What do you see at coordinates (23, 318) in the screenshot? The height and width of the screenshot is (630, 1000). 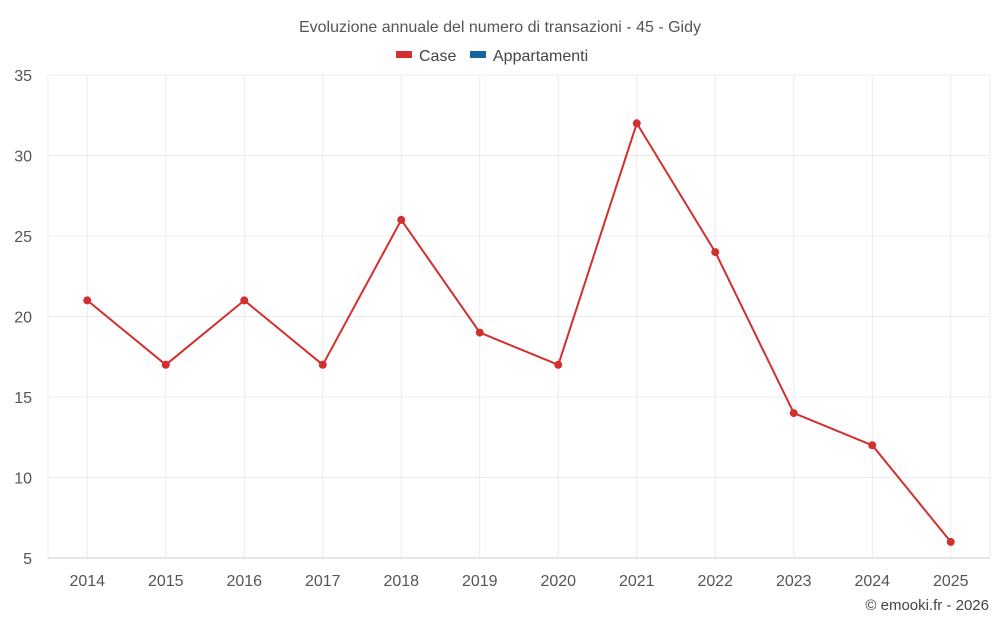 I see `y-tick-label: 20` at bounding box center [23, 318].